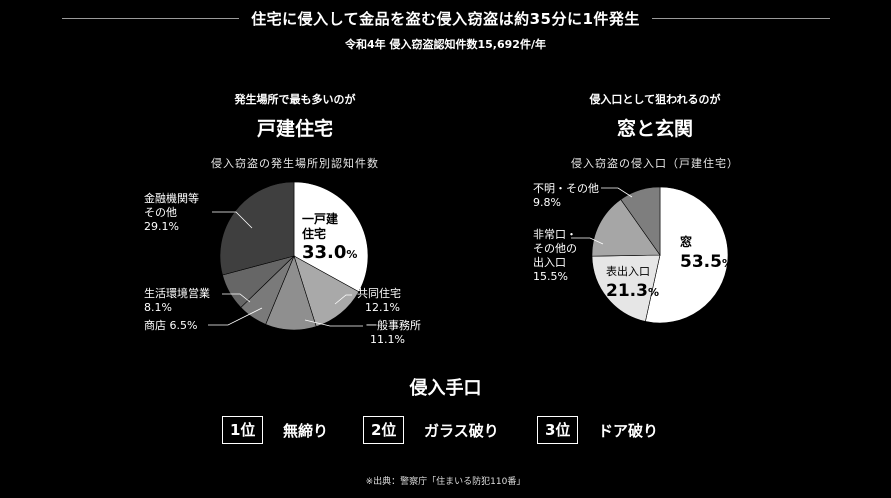  What do you see at coordinates (566, 188) in the screenshot?
I see `label-unknown: 不明・その他` at bounding box center [566, 188].